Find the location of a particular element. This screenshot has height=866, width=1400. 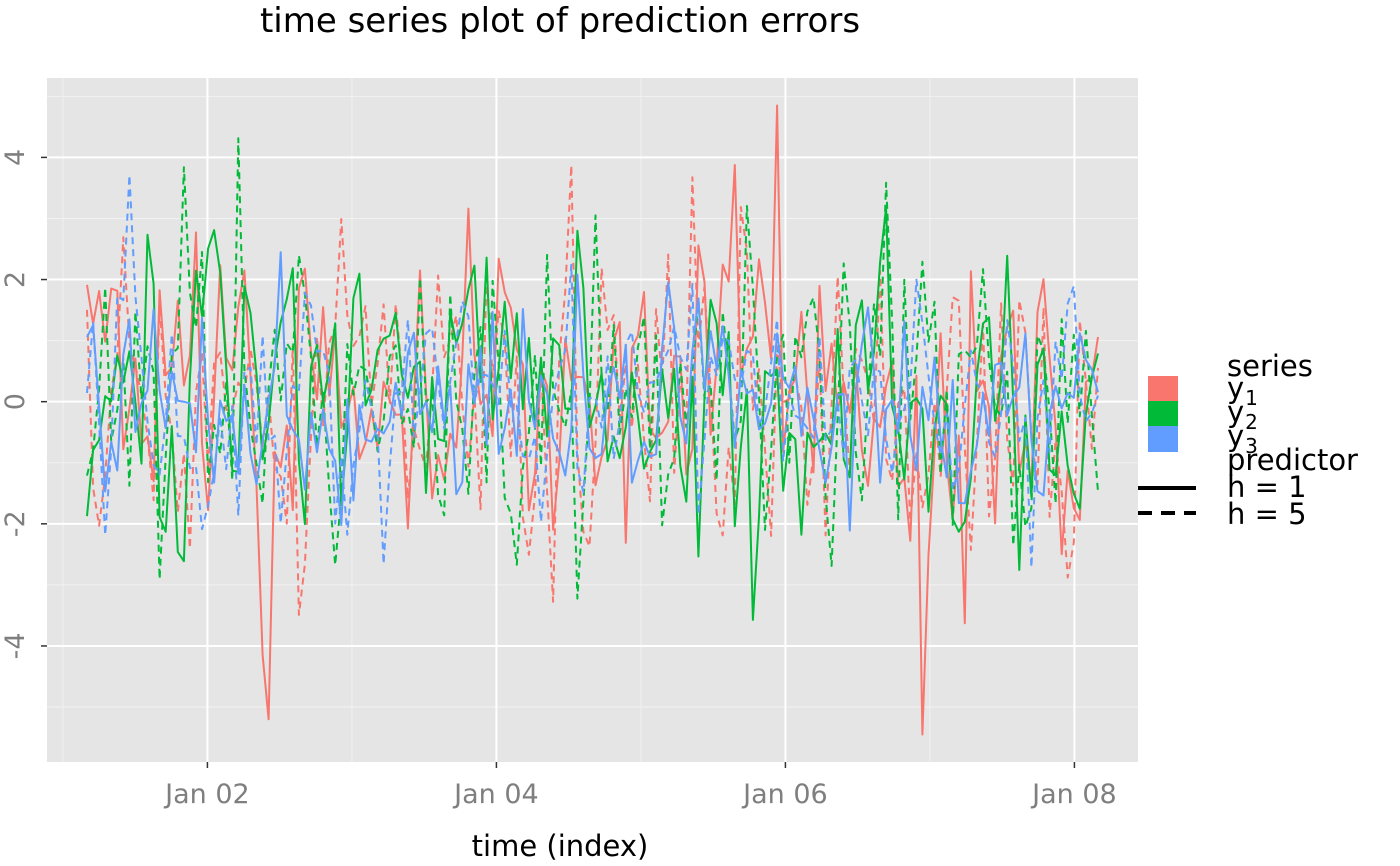

legend-key-y3 is located at coordinates (1163, 439).